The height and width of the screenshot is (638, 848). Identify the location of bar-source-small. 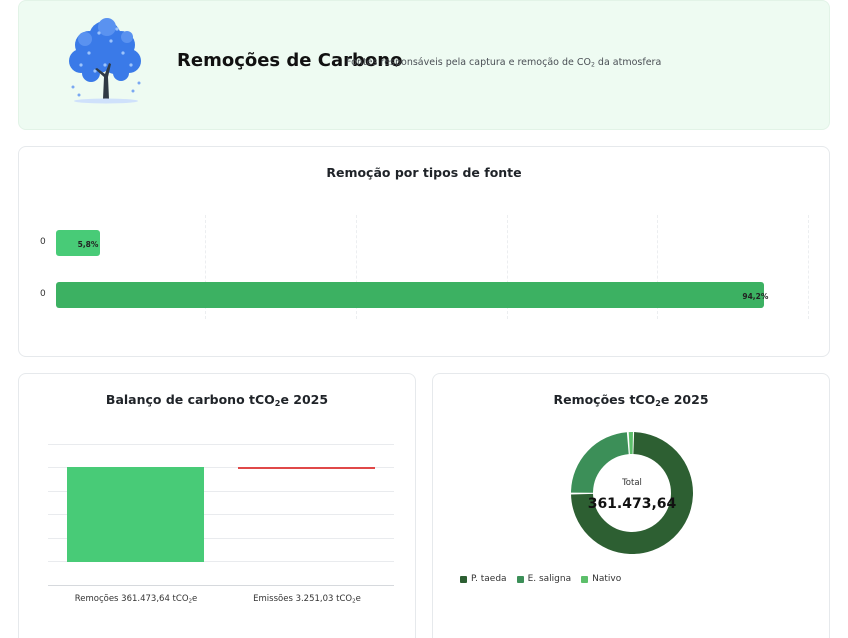
(78, 243).